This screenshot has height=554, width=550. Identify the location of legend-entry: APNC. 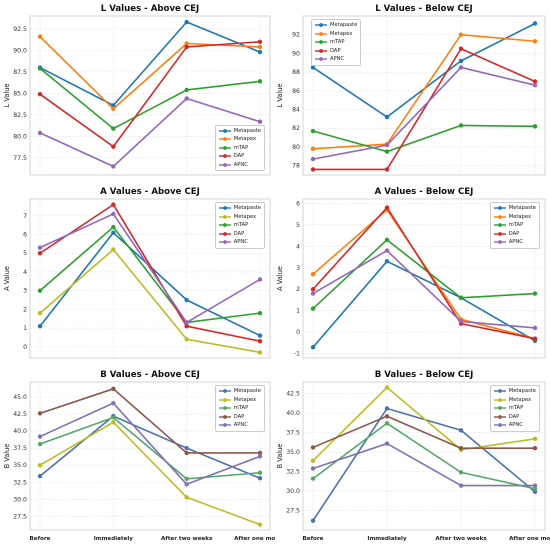
(239, 242).